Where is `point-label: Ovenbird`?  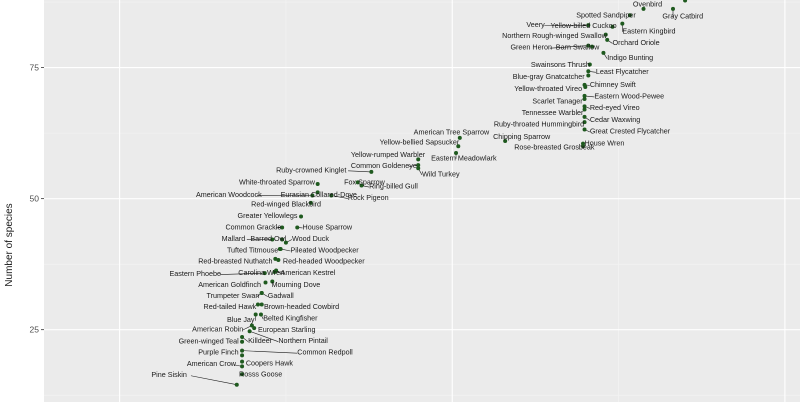
point-label: Ovenbird is located at coordinates (647, 4).